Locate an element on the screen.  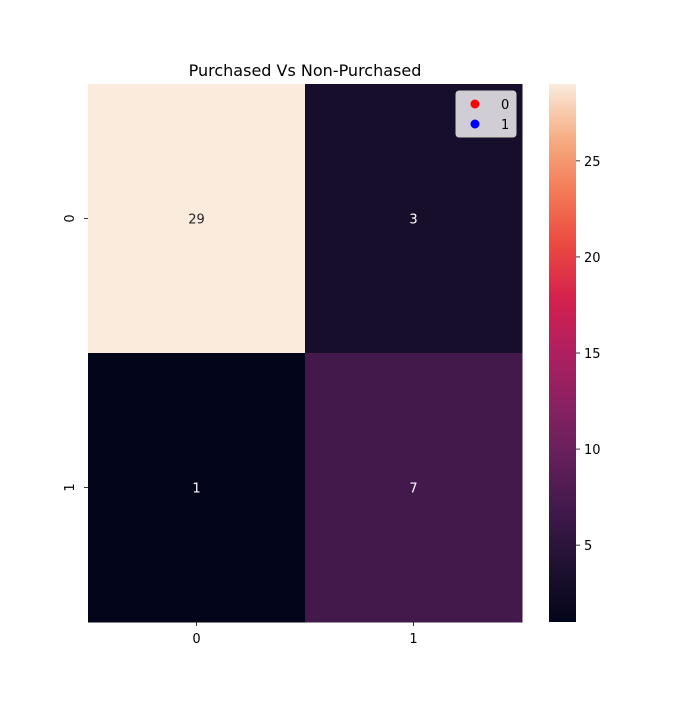
heatmap-cell-labels: 29 3 1 7 is located at coordinates (302, 355).